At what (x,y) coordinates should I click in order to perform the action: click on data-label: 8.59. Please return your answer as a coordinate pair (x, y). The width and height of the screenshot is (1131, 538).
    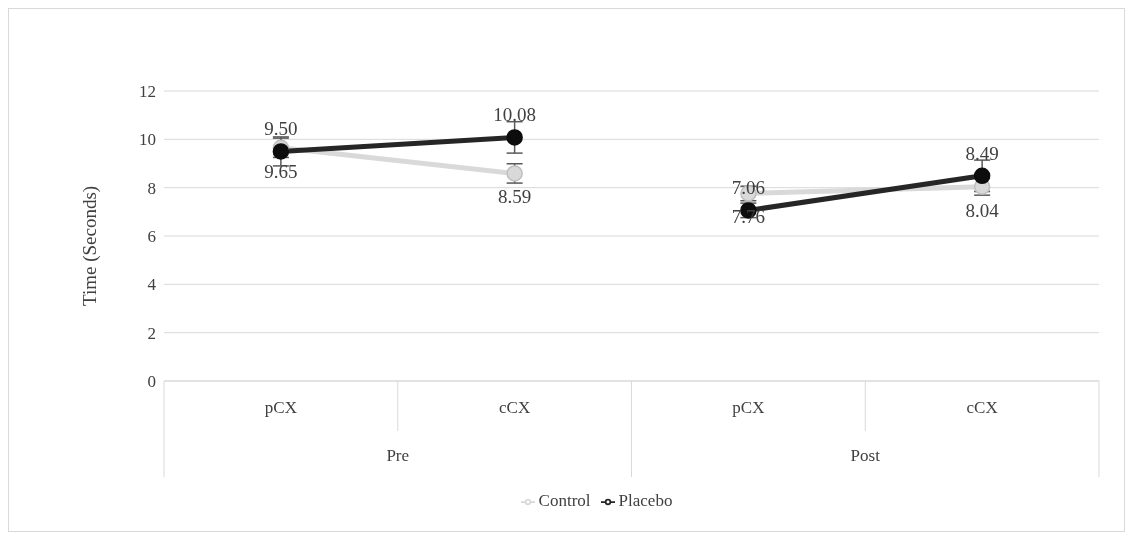
    Looking at the image, I should click on (515, 197).